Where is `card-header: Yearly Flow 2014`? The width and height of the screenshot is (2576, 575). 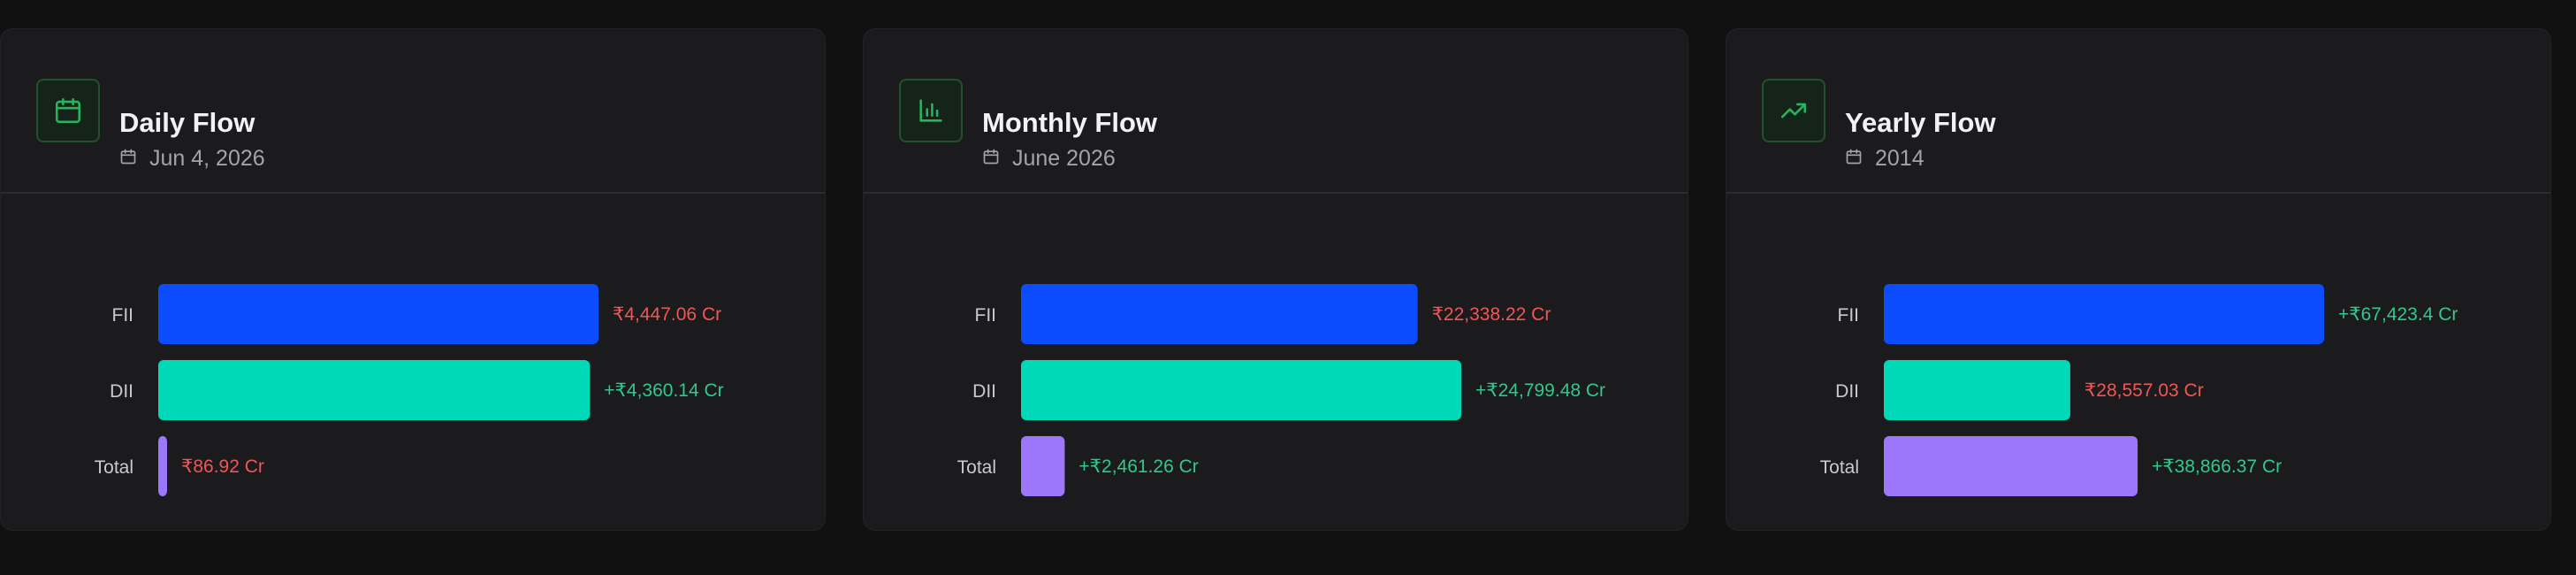 card-header: Yearly Flow 2014 is located at coordinates (2138, 111).